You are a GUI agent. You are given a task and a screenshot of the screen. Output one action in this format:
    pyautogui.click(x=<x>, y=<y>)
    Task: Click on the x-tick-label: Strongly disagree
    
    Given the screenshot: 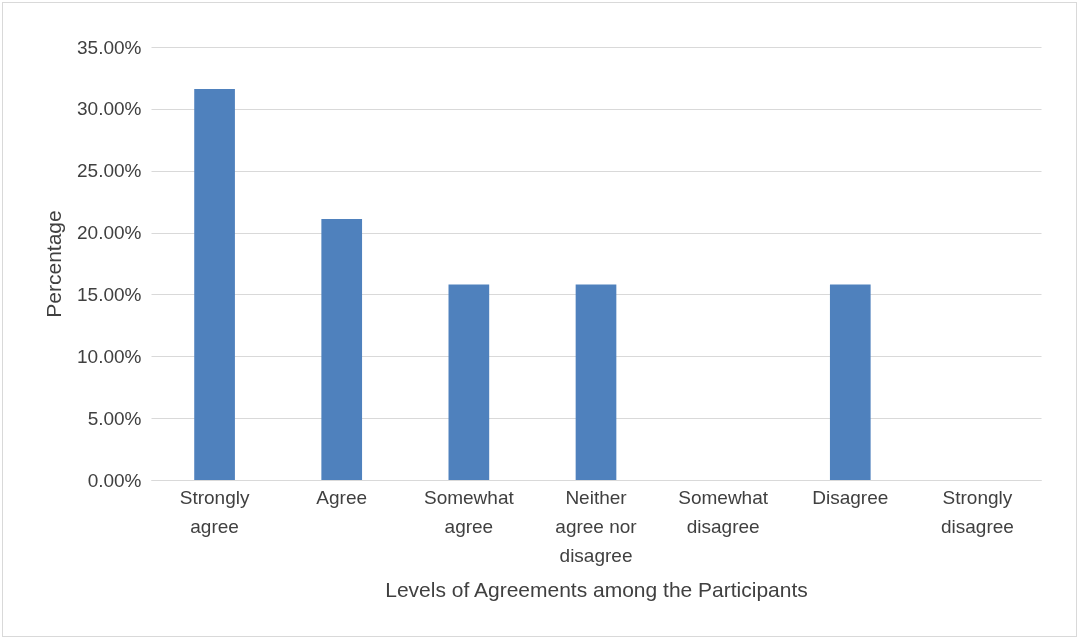 What is the action you would take?
    pyautogui.click(x=977, y=511)
    